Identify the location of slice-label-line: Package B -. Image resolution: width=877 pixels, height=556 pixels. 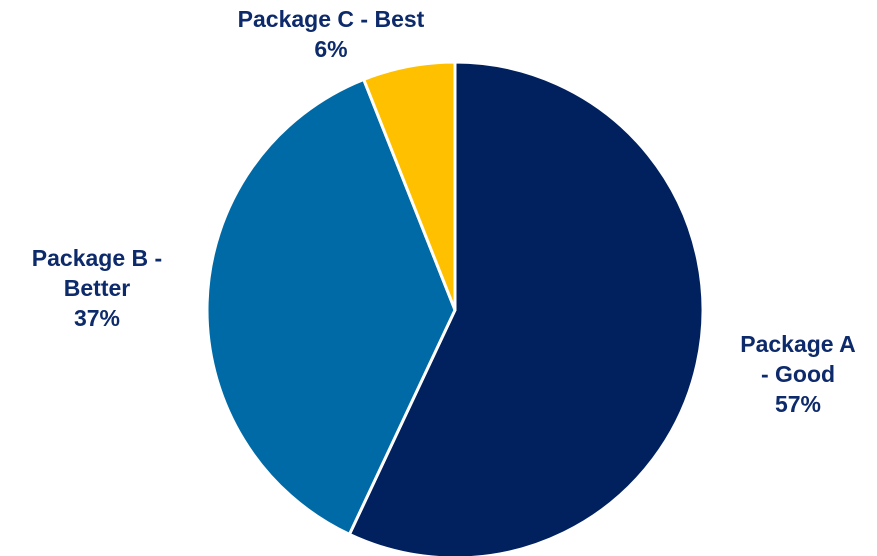
(97, 258).